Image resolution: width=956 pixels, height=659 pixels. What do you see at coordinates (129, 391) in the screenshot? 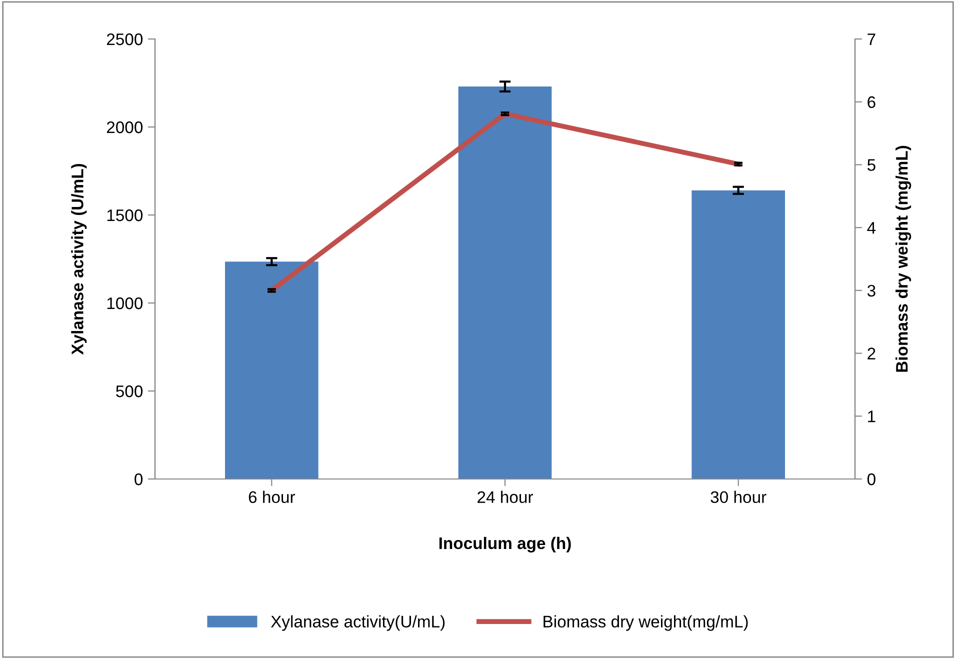
I see `y-tick-label: 500` at bounding box center [129, 391].